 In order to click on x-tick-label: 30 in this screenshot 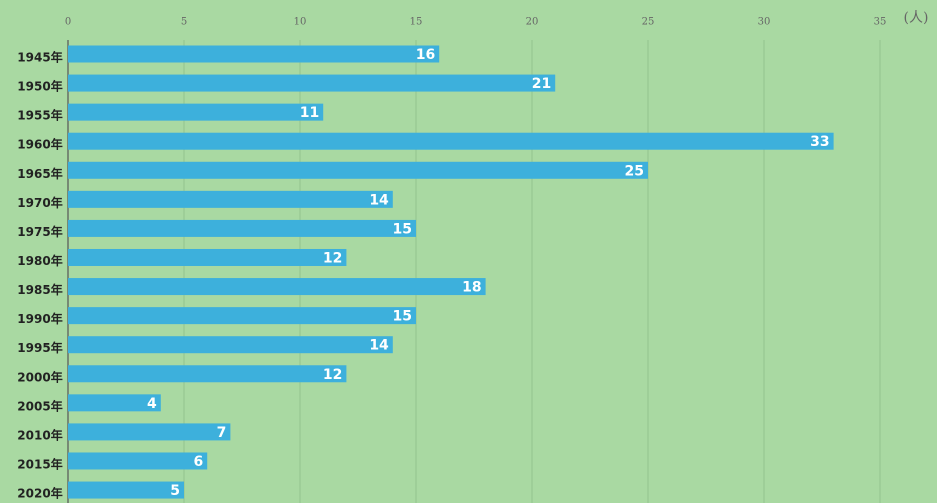, I will do `click(764, 22)`.